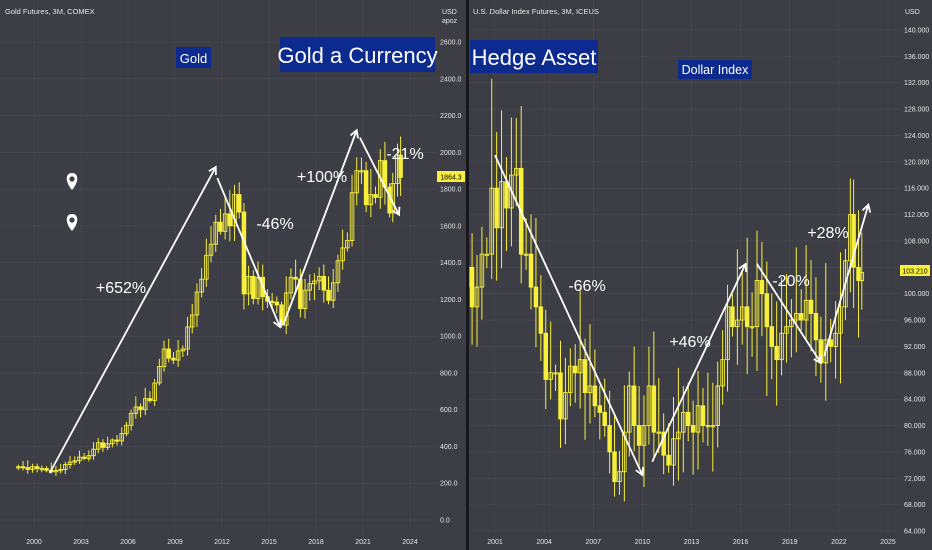 The height and width of the screenshot is (550, 932). Describe the element at coordinates (404, 154) in the screenshot. I see `gold-move-label: -21%` at that location.